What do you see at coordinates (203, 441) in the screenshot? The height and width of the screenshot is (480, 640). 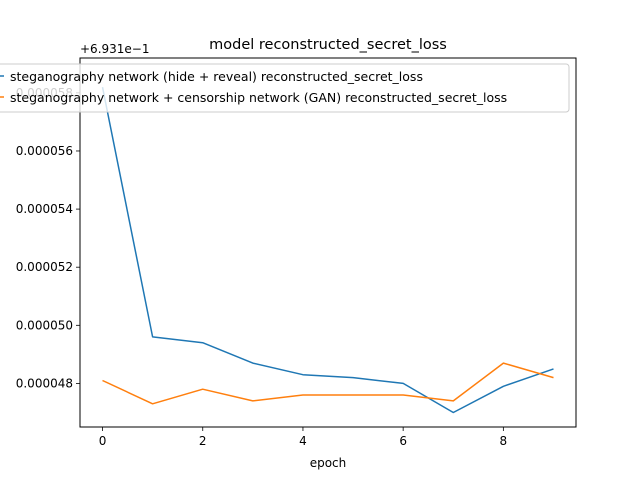 I see `x-tick-label: 2` at bounding box center [203, 441].